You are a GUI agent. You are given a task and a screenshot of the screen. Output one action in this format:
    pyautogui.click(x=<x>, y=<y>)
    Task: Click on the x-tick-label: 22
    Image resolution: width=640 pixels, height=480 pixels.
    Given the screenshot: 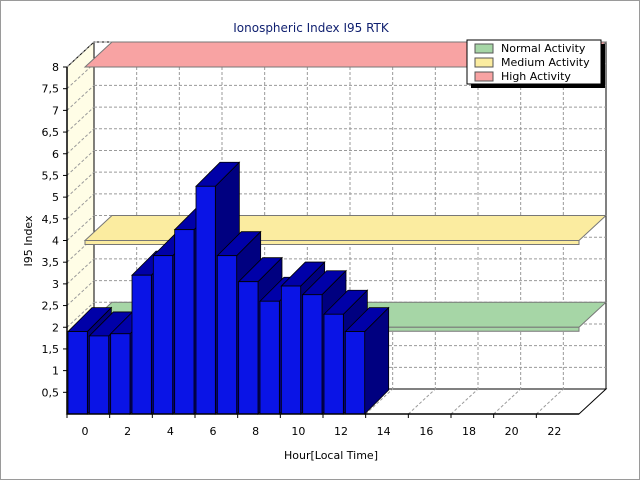 What is the action you would take?
    pyautogui.click(x=554, y=431)
    